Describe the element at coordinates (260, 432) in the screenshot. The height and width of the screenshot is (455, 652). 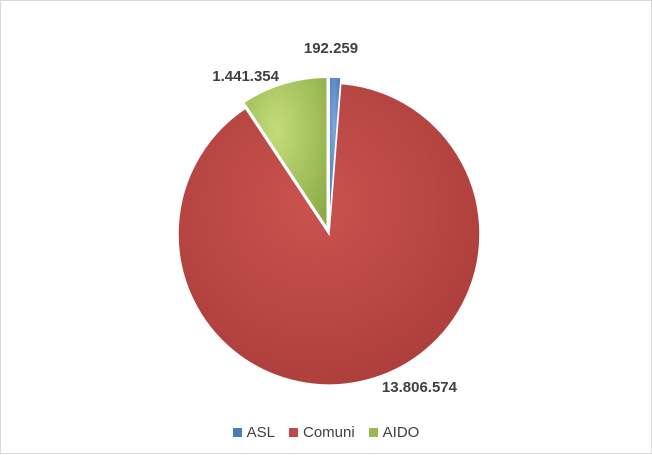
I see `legend-label-asl: ASL` at that location.